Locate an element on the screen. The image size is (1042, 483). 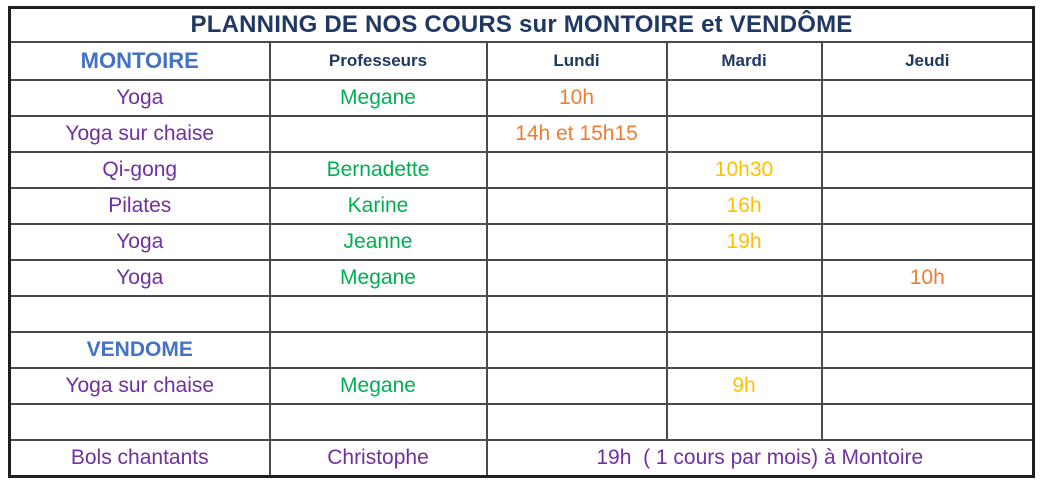
row-montoire-yoga-sur-chaise-cell-course: Yoga sur chaise is located at coordinates (139, 133).